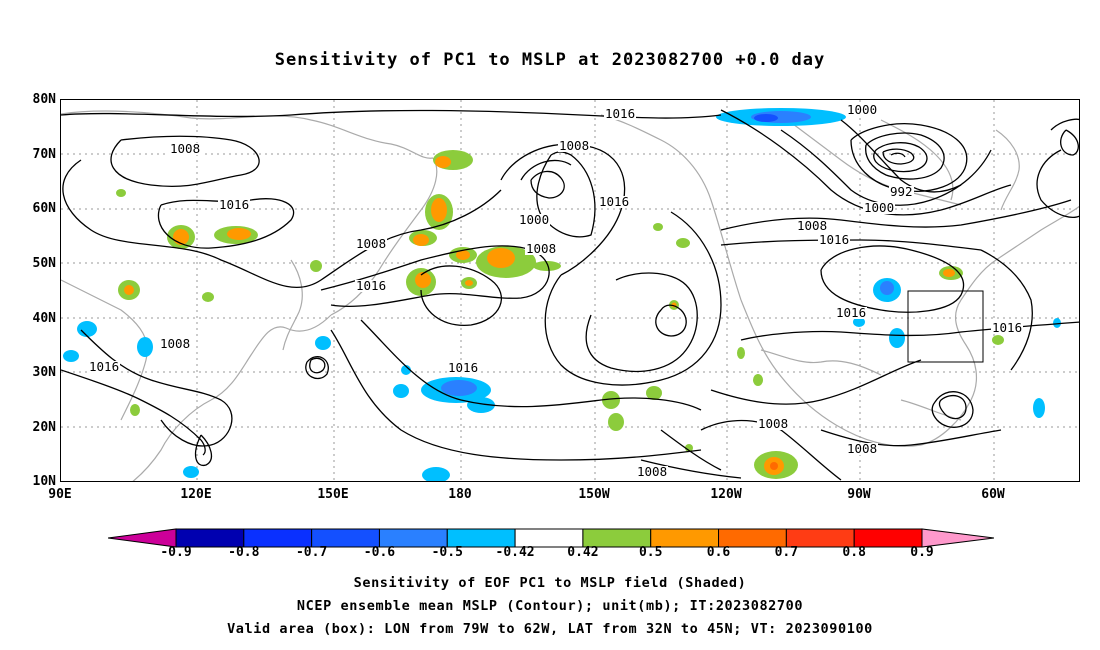  Describe the element at coordinates (333, 494) in the screenshot. I see `lon-label-150e: 150E` at that location.